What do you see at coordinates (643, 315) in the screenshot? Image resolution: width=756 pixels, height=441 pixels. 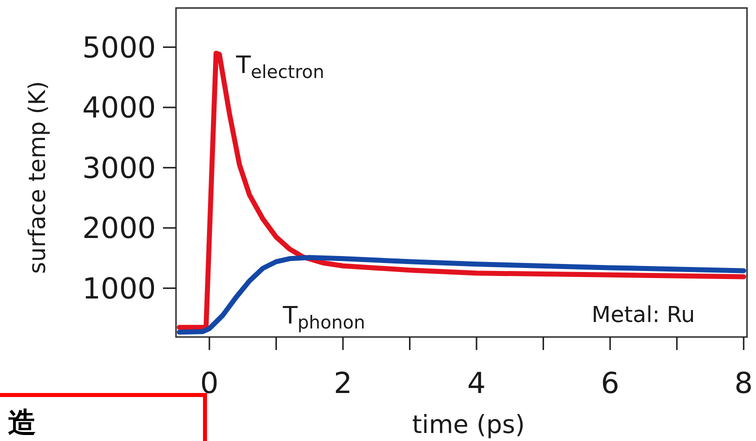 I see `annotation: Metal: Ru` at bounding box center [643, 315].